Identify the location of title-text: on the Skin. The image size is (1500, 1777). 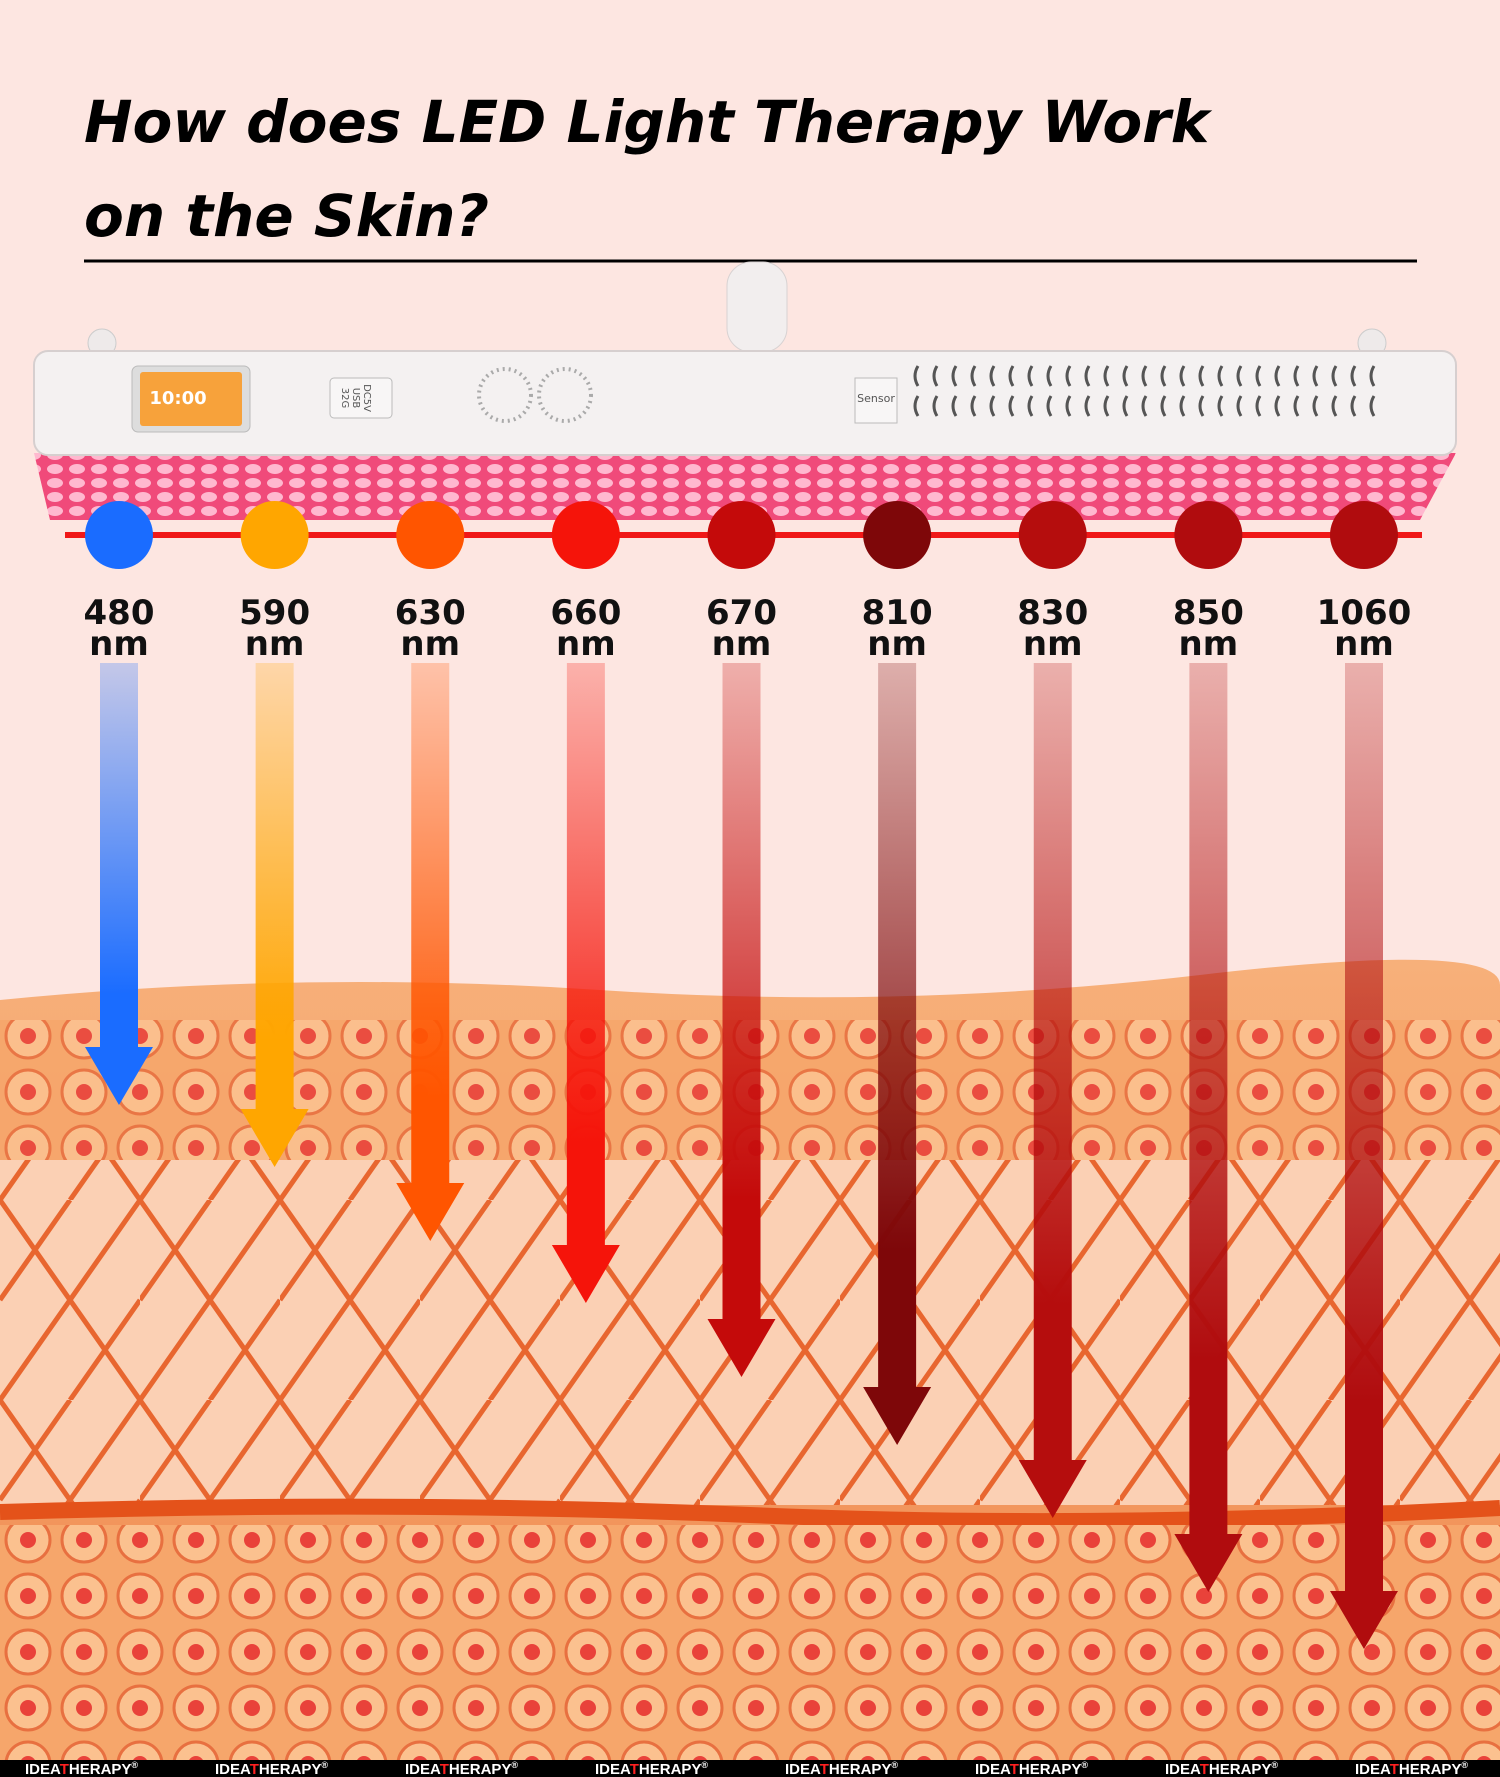
(269, 216).